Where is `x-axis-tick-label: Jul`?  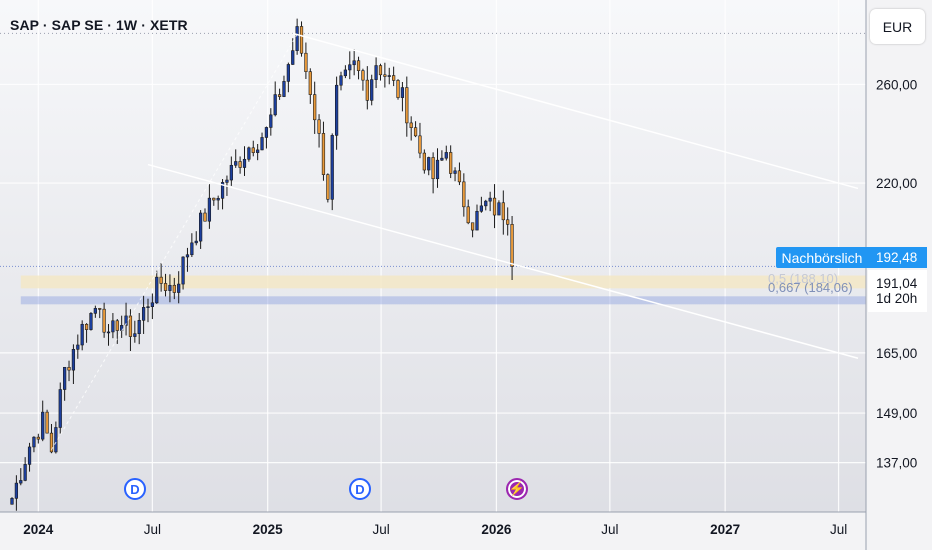
x-axis-tick-label: Jul is located at coordinates (838, 529).